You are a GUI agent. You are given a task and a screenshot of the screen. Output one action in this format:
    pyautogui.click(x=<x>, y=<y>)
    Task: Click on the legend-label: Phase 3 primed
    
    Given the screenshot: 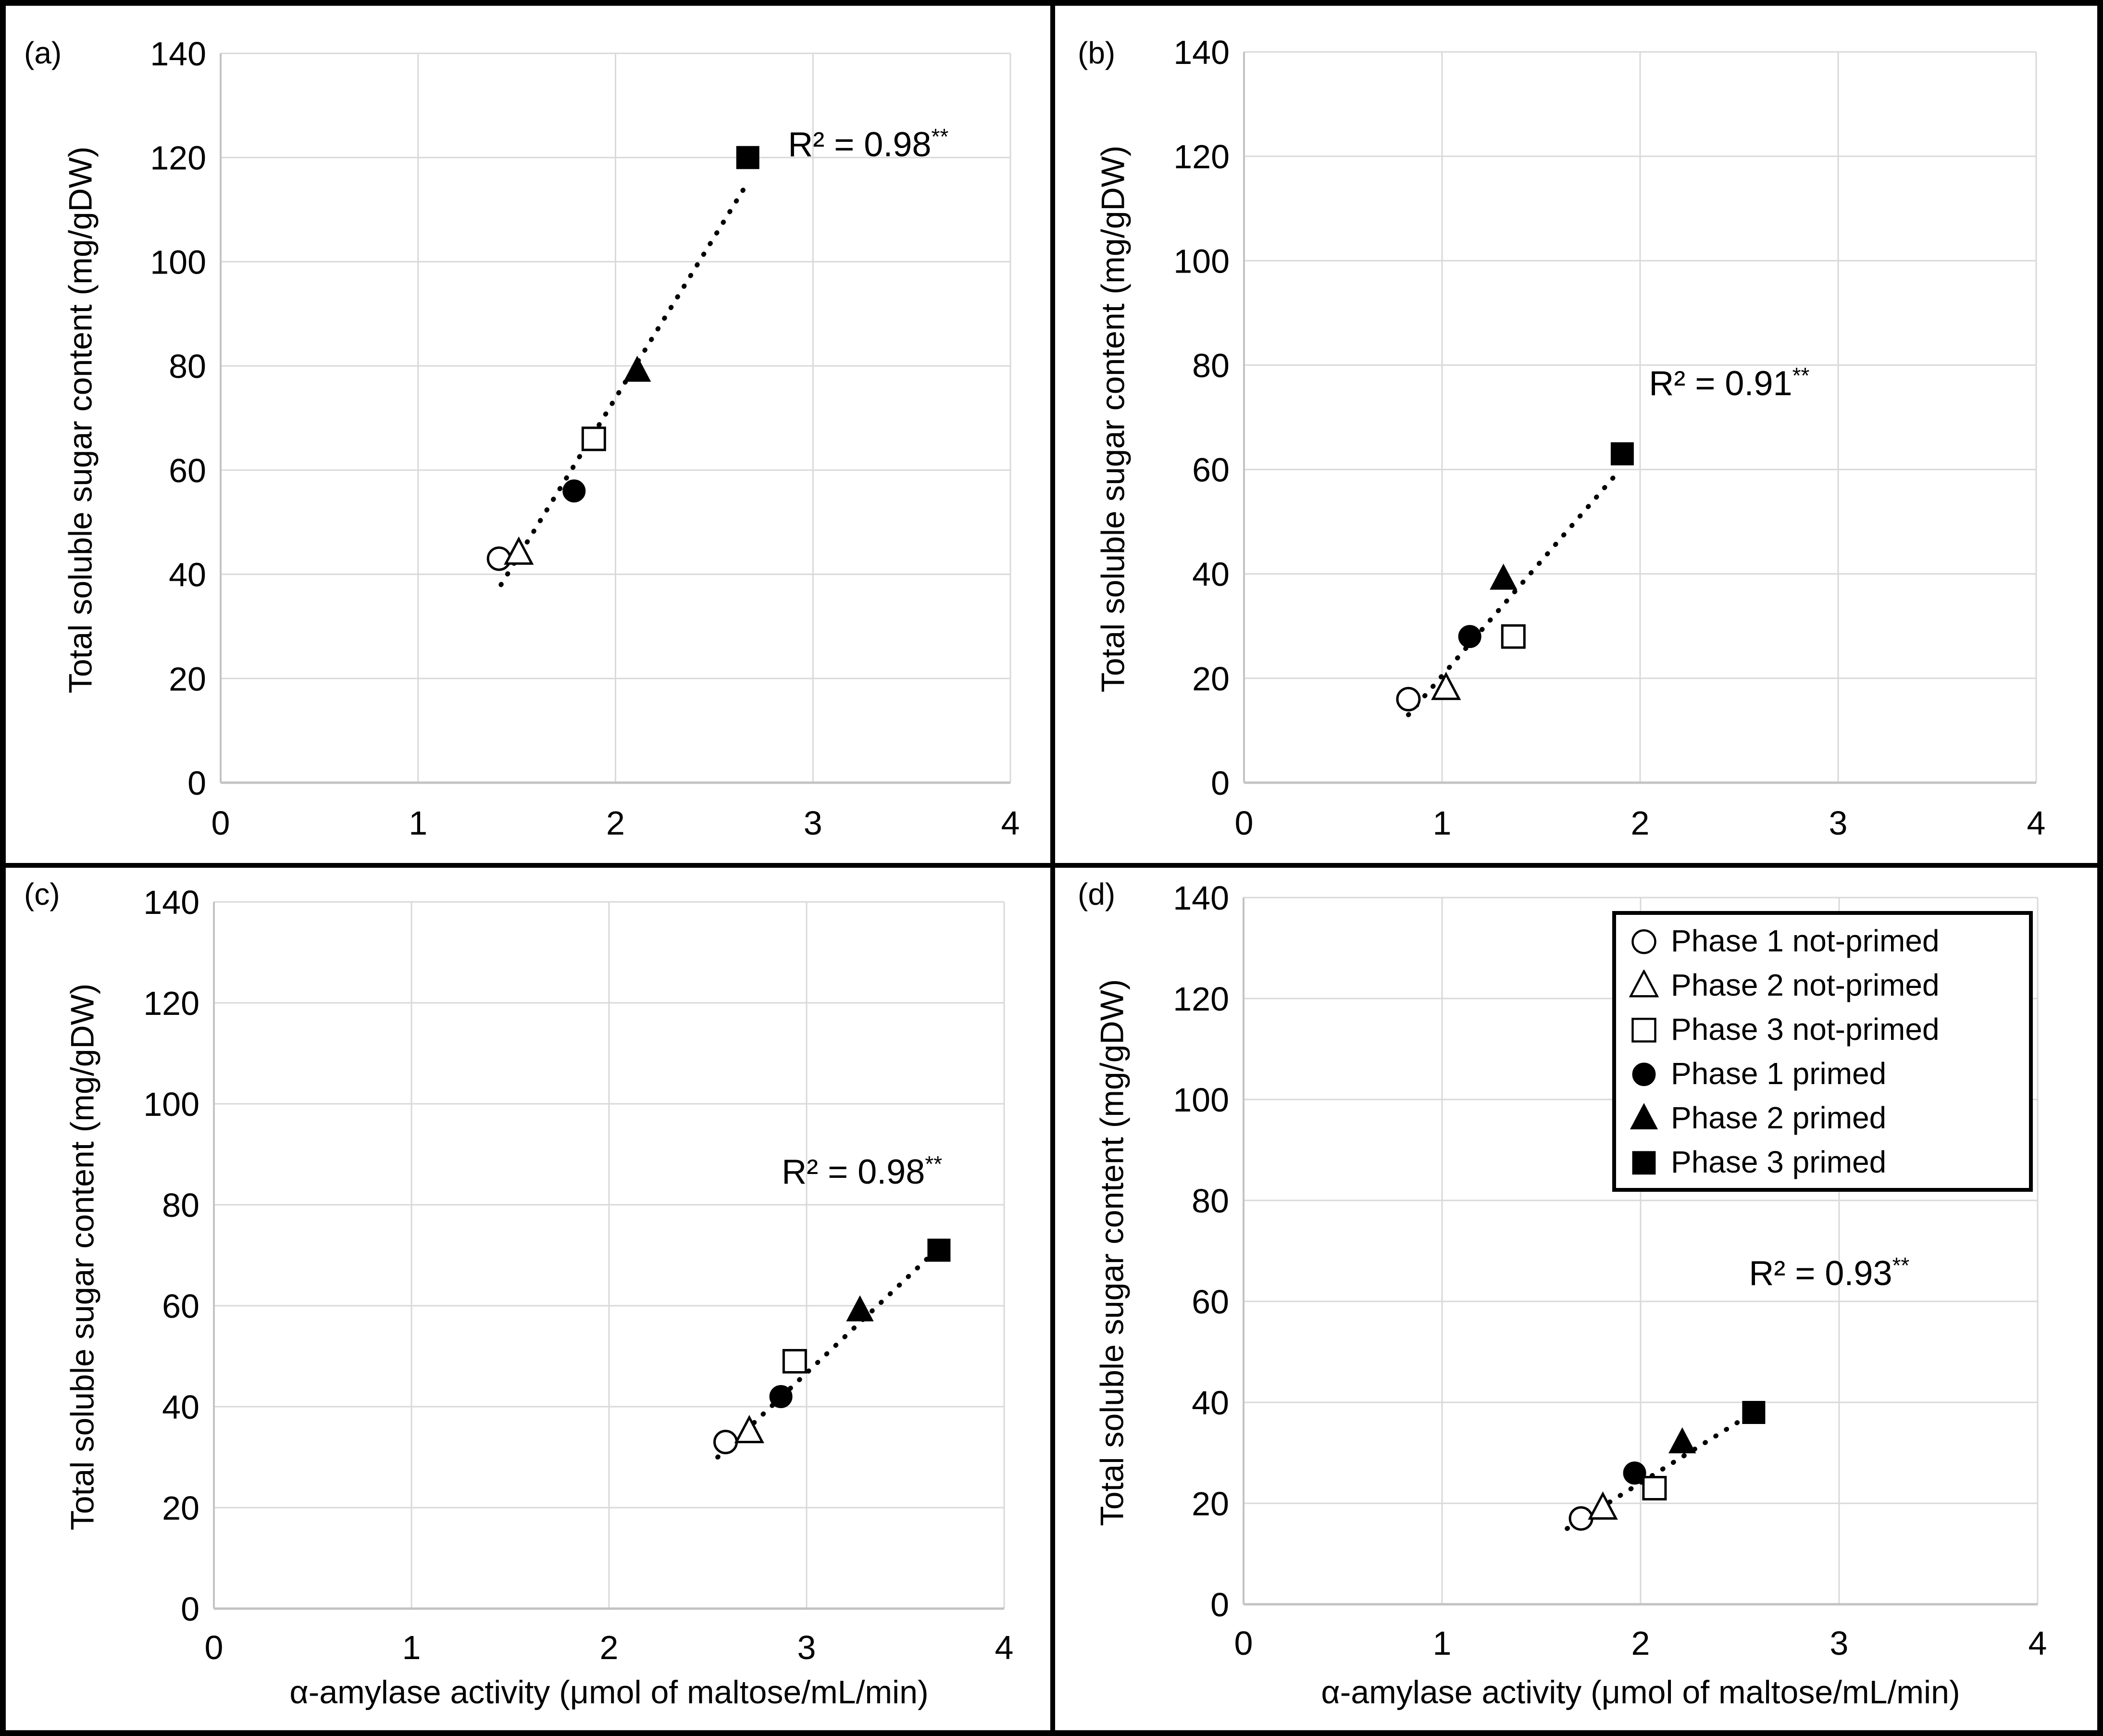 What is the action you would take?
    pyautogui.click(x=1779, y=1162)
    